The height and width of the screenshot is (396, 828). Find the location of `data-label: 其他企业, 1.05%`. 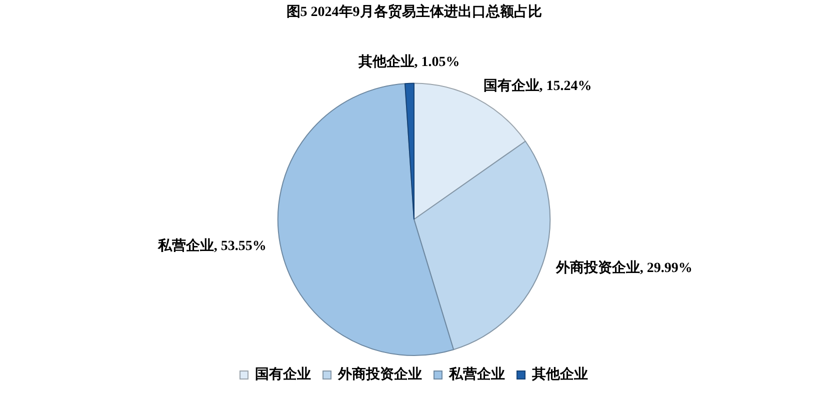

data-label: 其他企业, 1.05% is located at coordinates (408, 62).